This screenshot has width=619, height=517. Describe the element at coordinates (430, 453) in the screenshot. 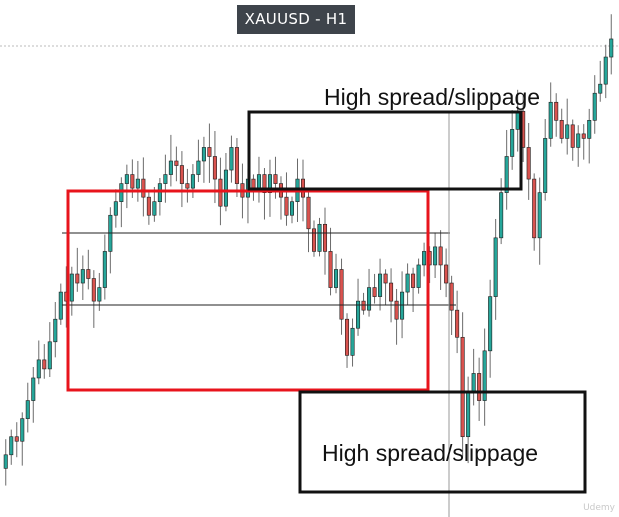

I see `bottom-spread-label: High spread/slippage` at that location.